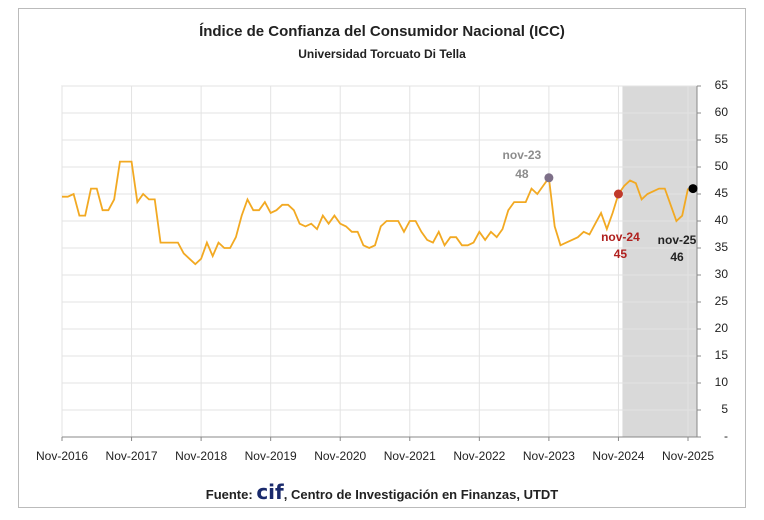 This screenshot has height=520, width=764. What do you see at coordinates (620, 237) in the screenshot?
I see `highlight-label: nov-24` at bounding box center [620, 237].